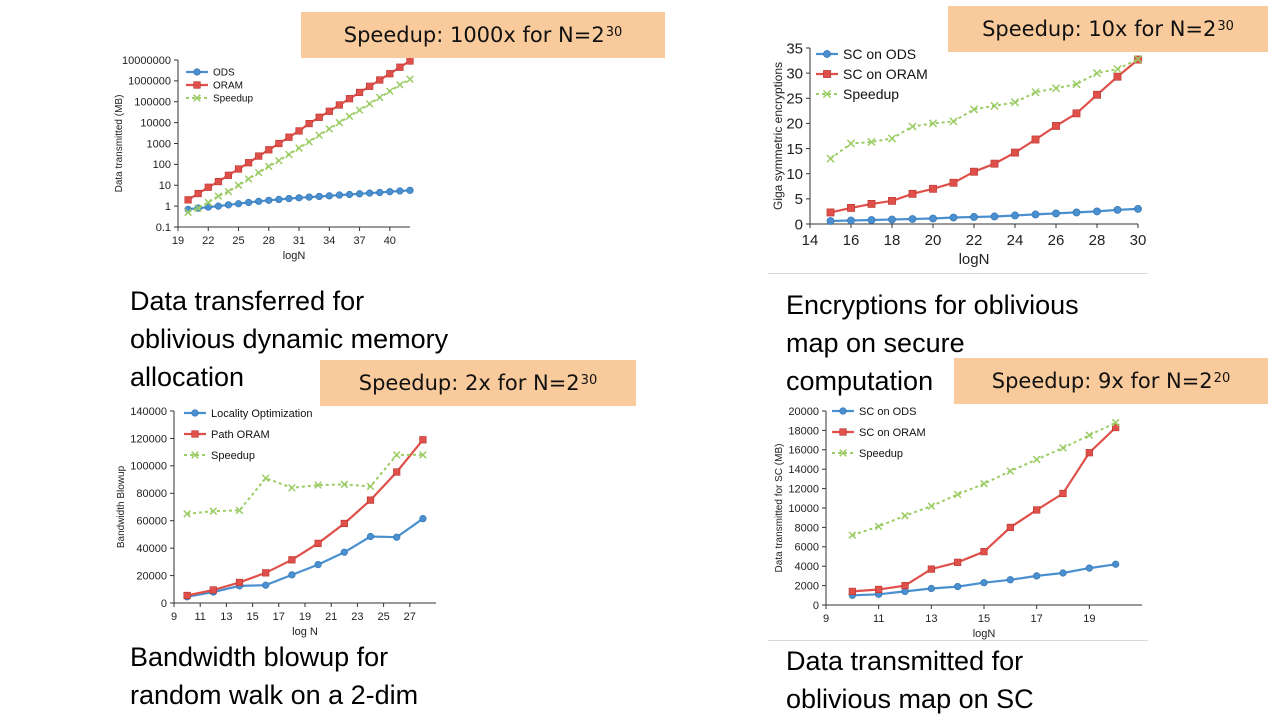  I want to click on legend-label: SC on ODS, so click(887, 412).